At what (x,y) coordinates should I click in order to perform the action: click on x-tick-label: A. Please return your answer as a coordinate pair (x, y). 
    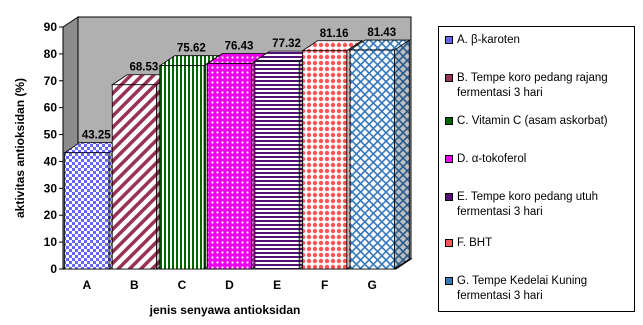
    Looking at the image, I should click on (86, 285).